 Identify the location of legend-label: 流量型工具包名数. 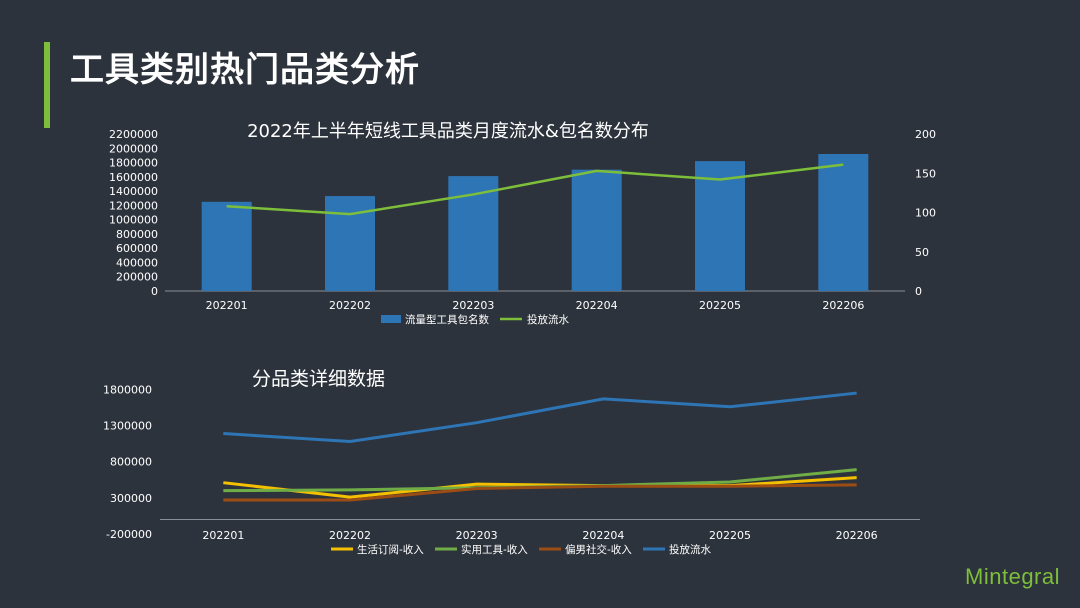
(447, 319).